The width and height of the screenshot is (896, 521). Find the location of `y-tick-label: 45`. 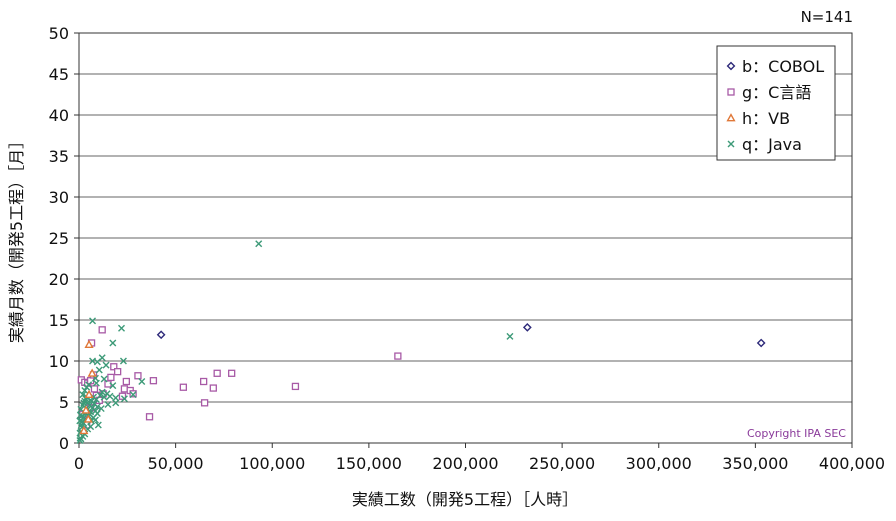

y-tick-label: 45 is located at coordinates (59, 74).